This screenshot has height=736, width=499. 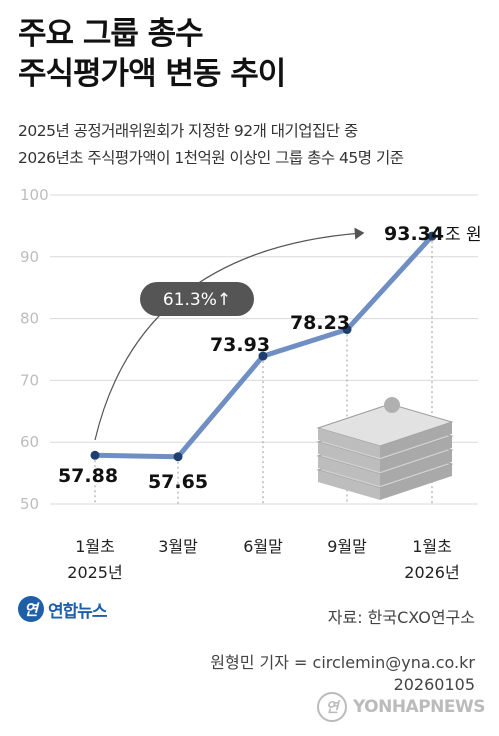 What do you see at coordinates (432, 546) in the screenshot?
I see `x-tick-label-4: 1월초` at bounding box center [432, 546].